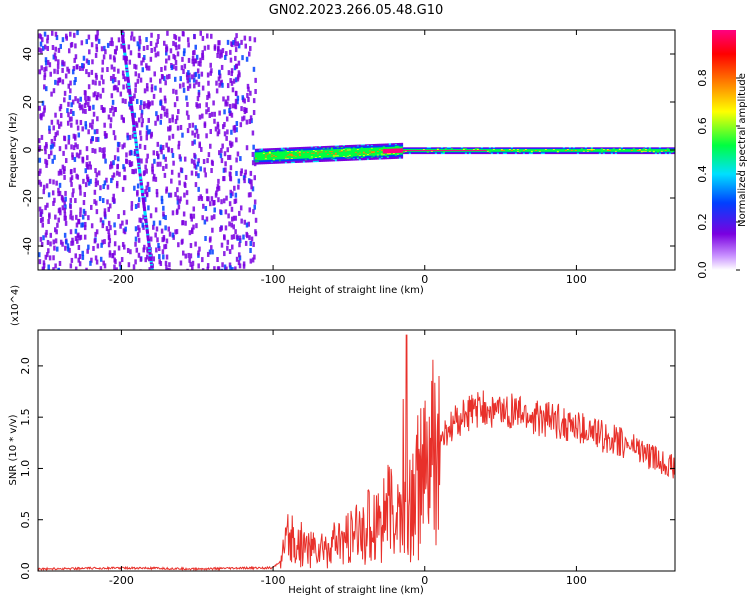 The image size is (750, 600). What do you see at coordinates (702, 222) in the screenshot?
I see `colorbar-tick-label: 0.2` at bounding box center [702, 222].